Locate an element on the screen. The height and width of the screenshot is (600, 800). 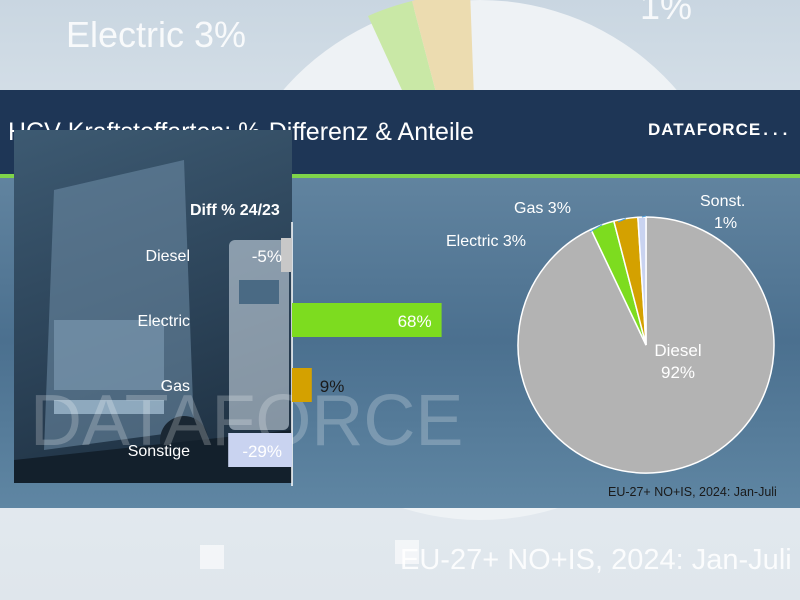
pie-label-name: Sonst. is located at coordinates (722, 201).